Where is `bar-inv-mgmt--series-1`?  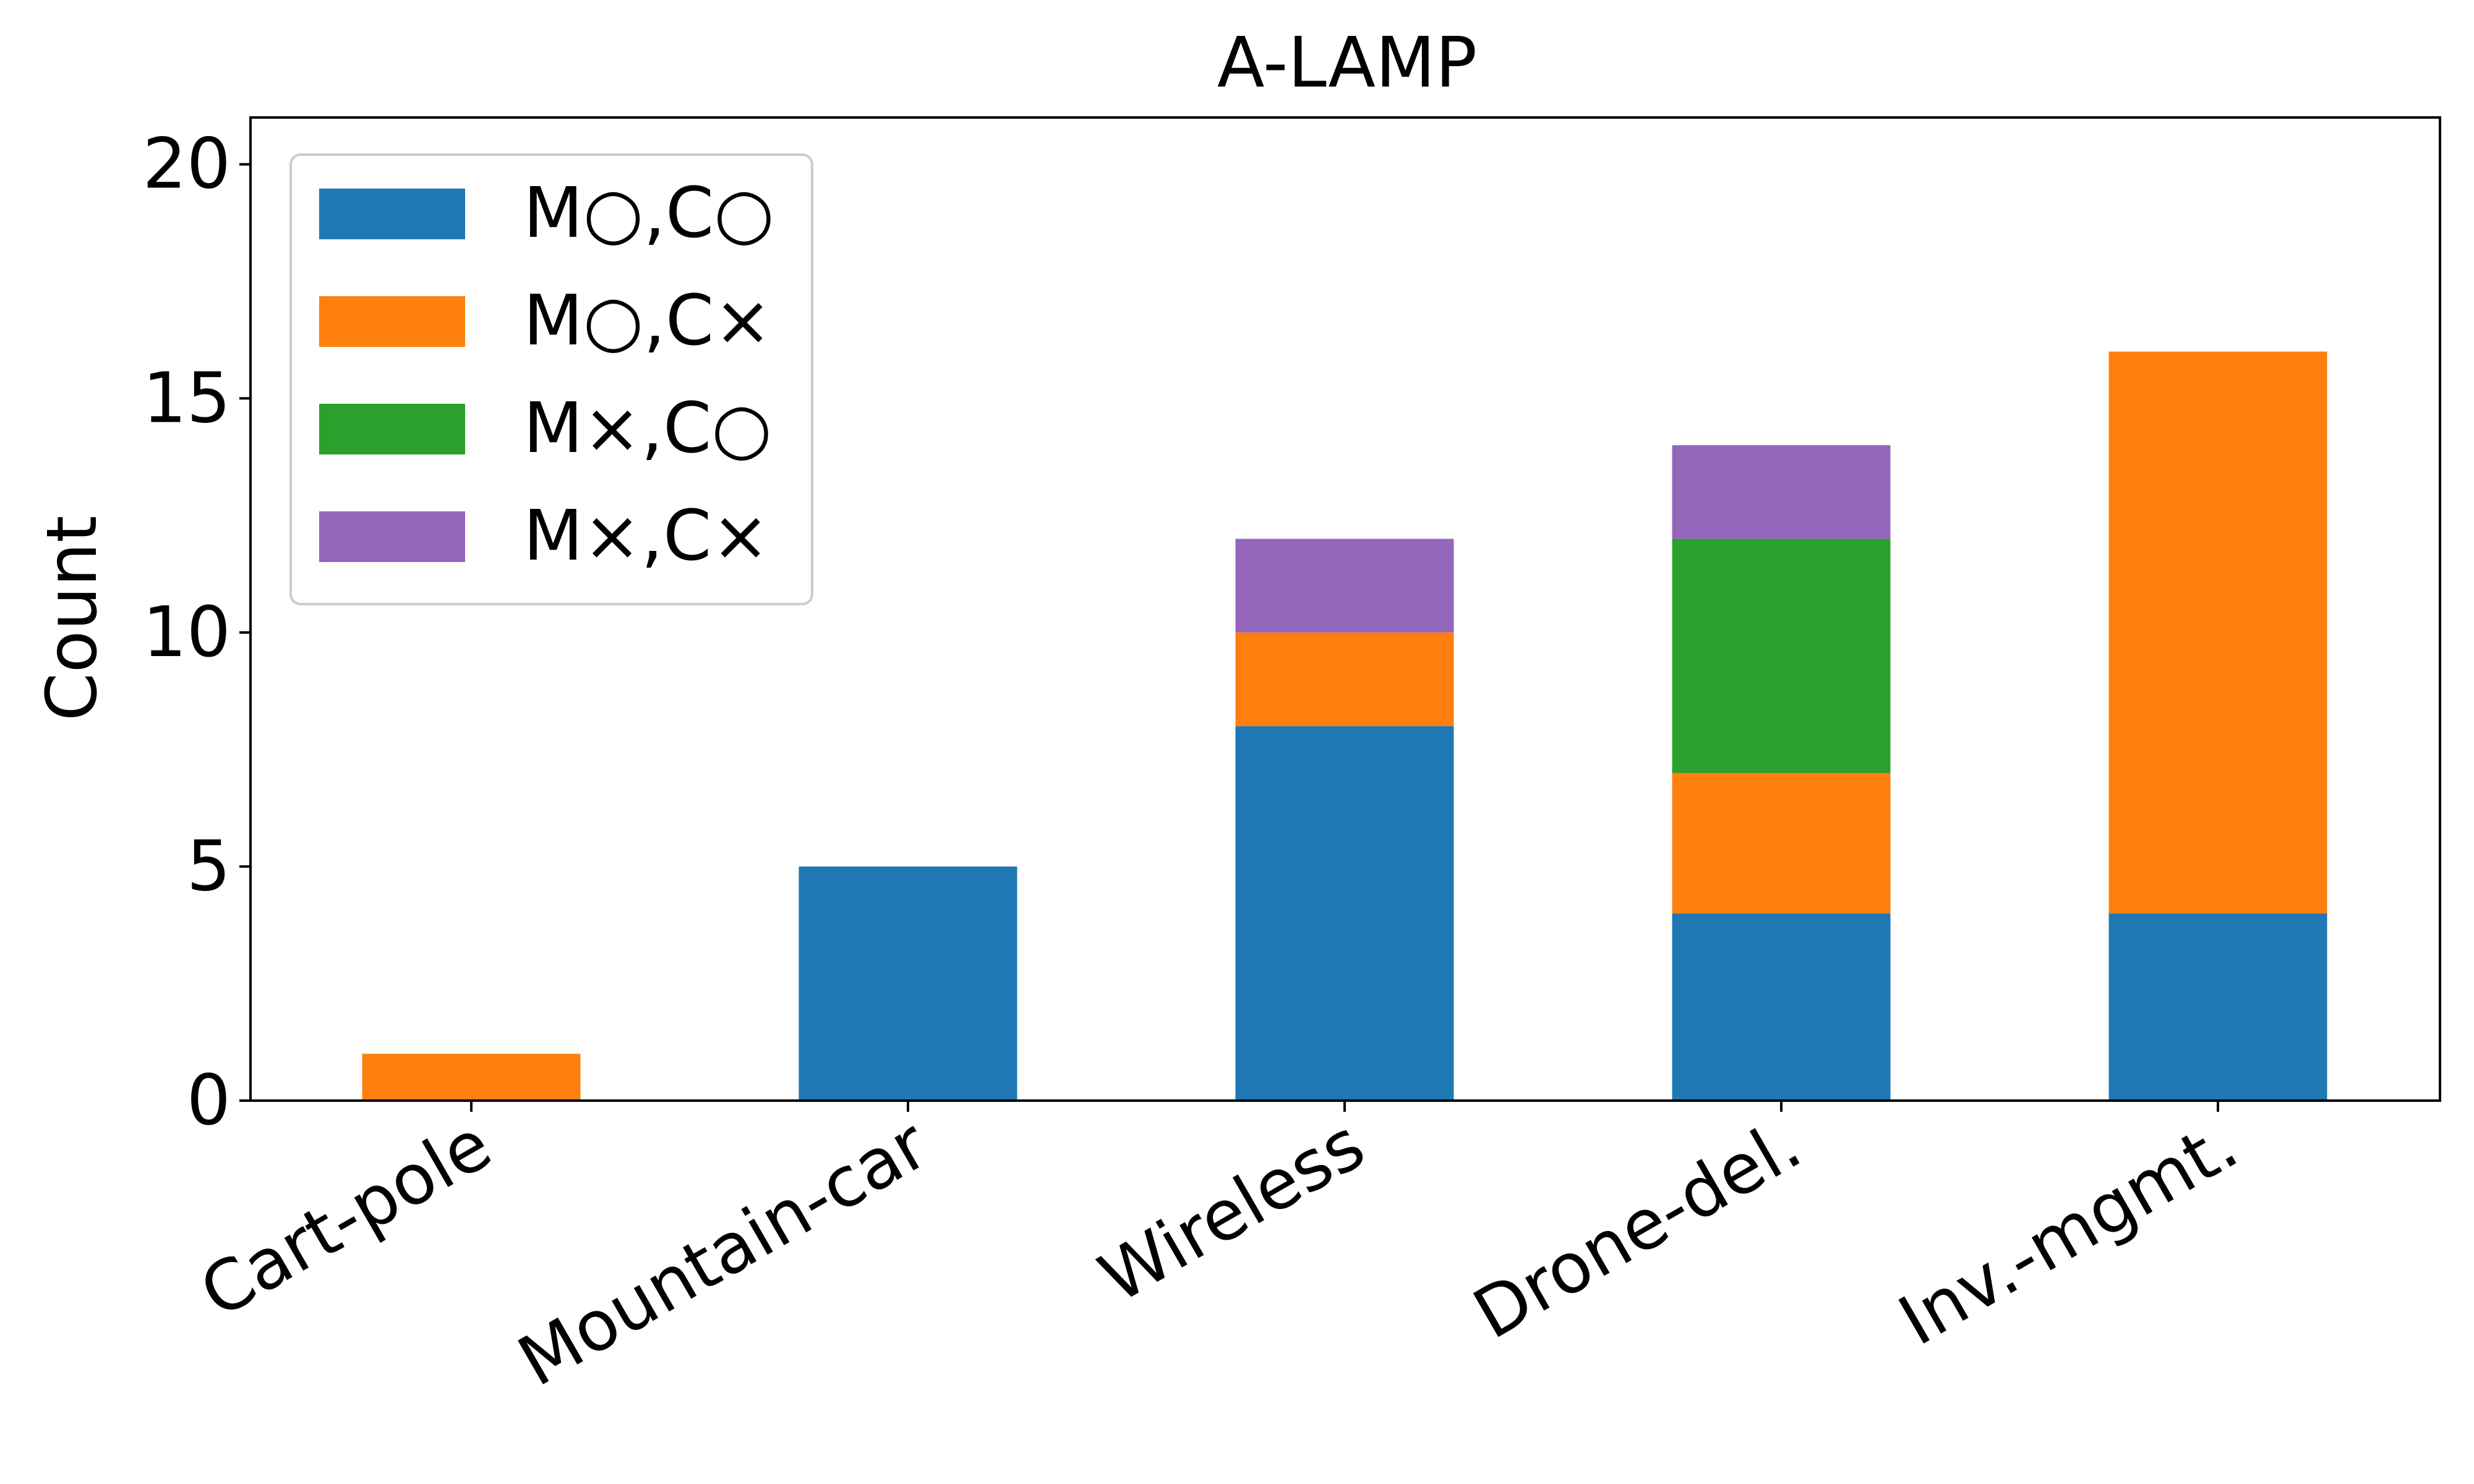 bar-inv-mgmt--series-1 is located at coordinates (2217, 1007).